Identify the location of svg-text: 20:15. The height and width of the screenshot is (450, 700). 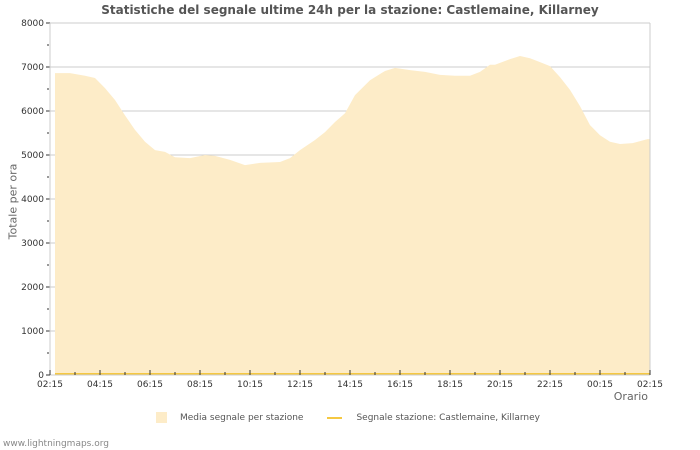
(500, 385).